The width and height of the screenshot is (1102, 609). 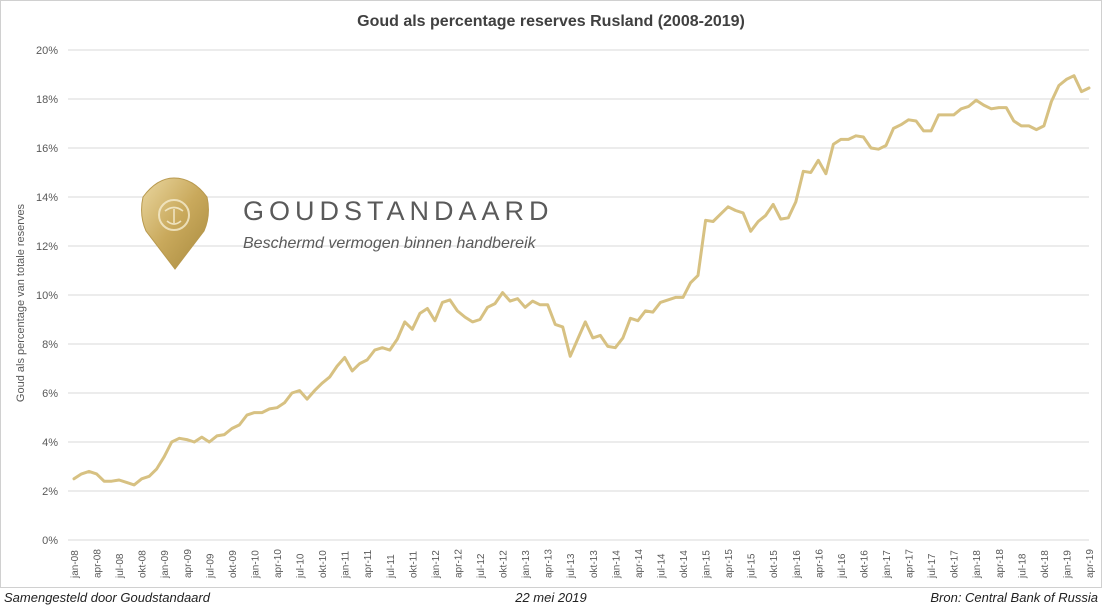 I want to click on x-tick-label: apr-15, so click(x=729, y=563).